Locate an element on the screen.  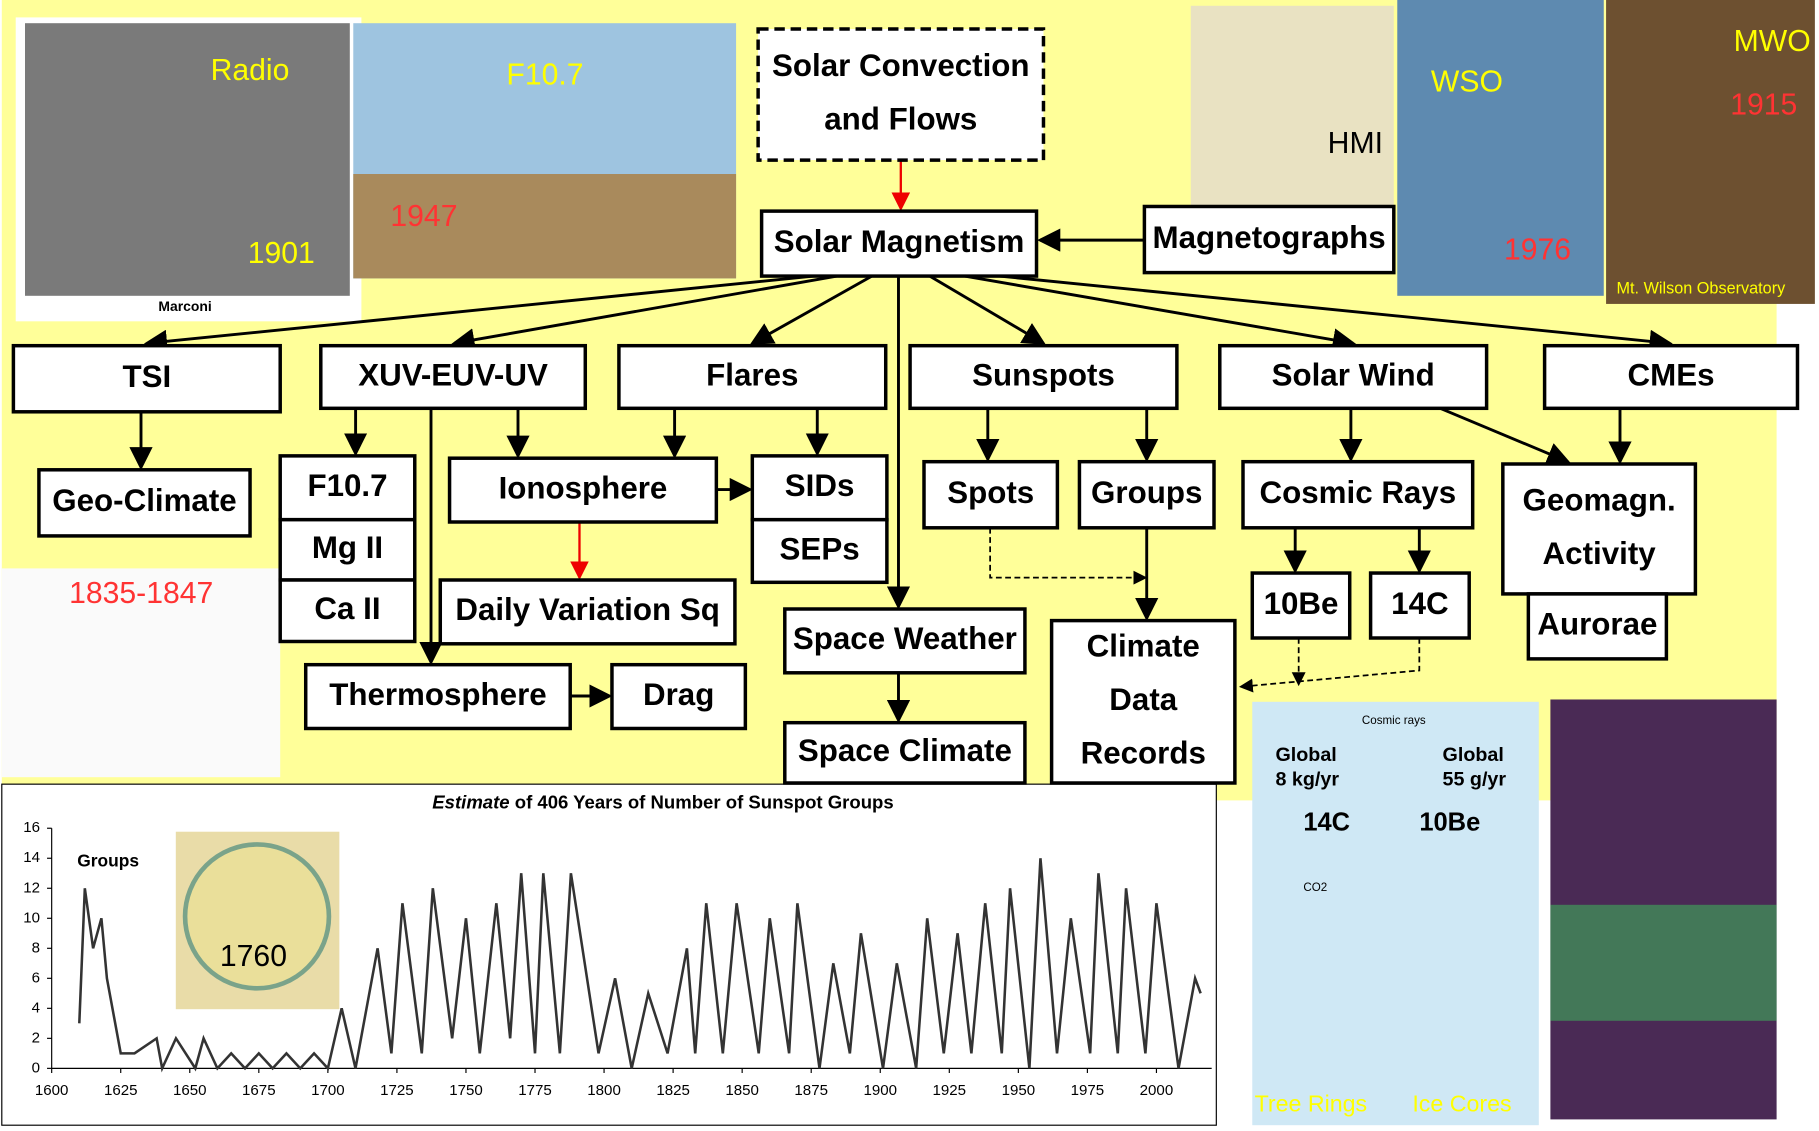
node-label: Daily Variation Sq is located at coordinates (587, 609).